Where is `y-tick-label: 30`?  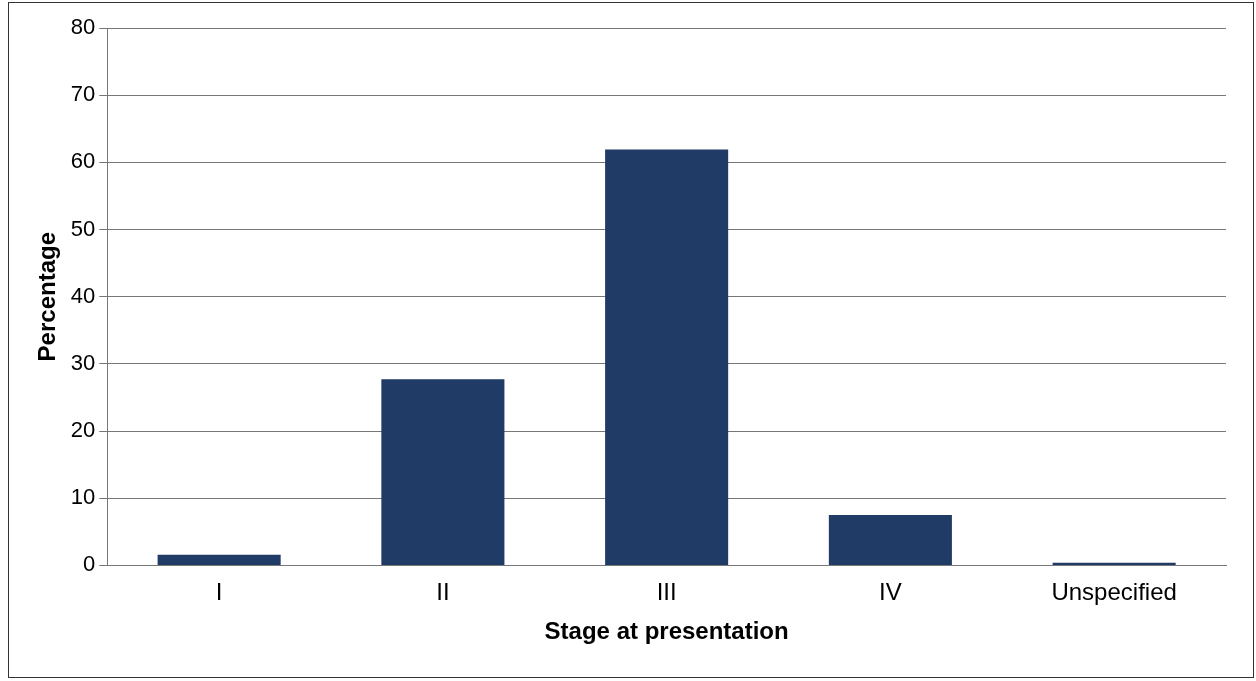
y-tick-label: 30 is located at coordinates (83, 362).